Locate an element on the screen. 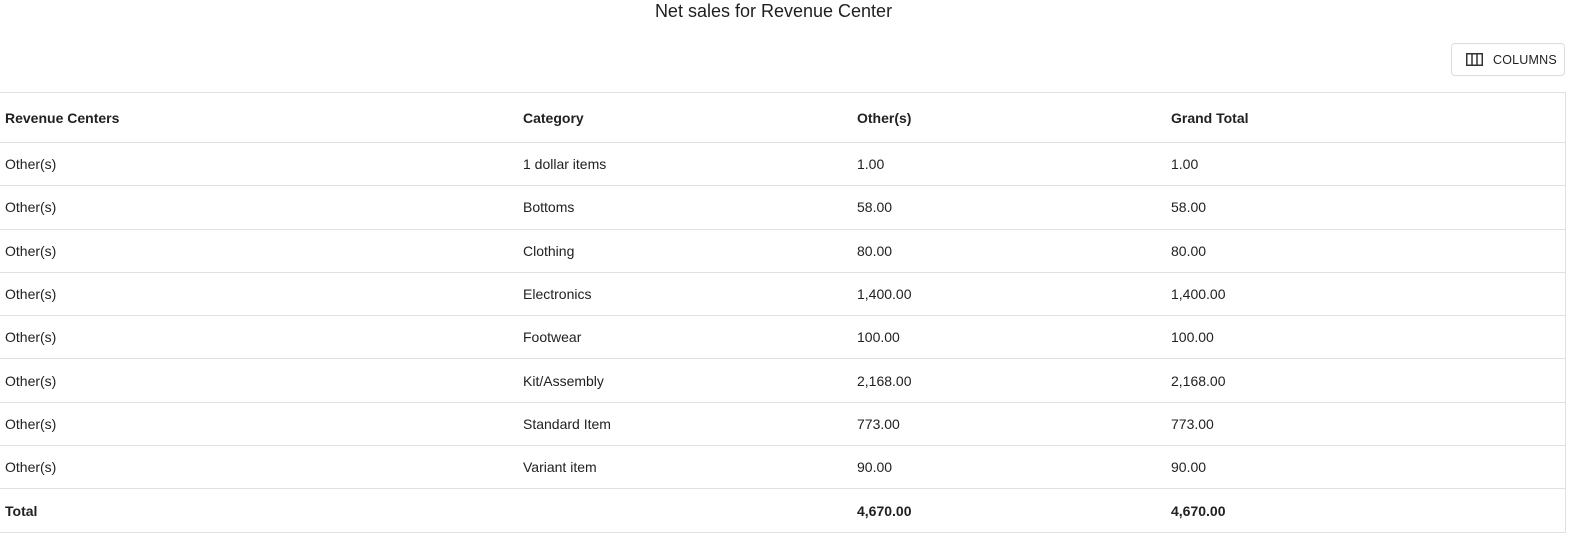 This screenshot has width=1570, height=535. cell-grand-total: 100.00 is located at coordinates (1192, 337).